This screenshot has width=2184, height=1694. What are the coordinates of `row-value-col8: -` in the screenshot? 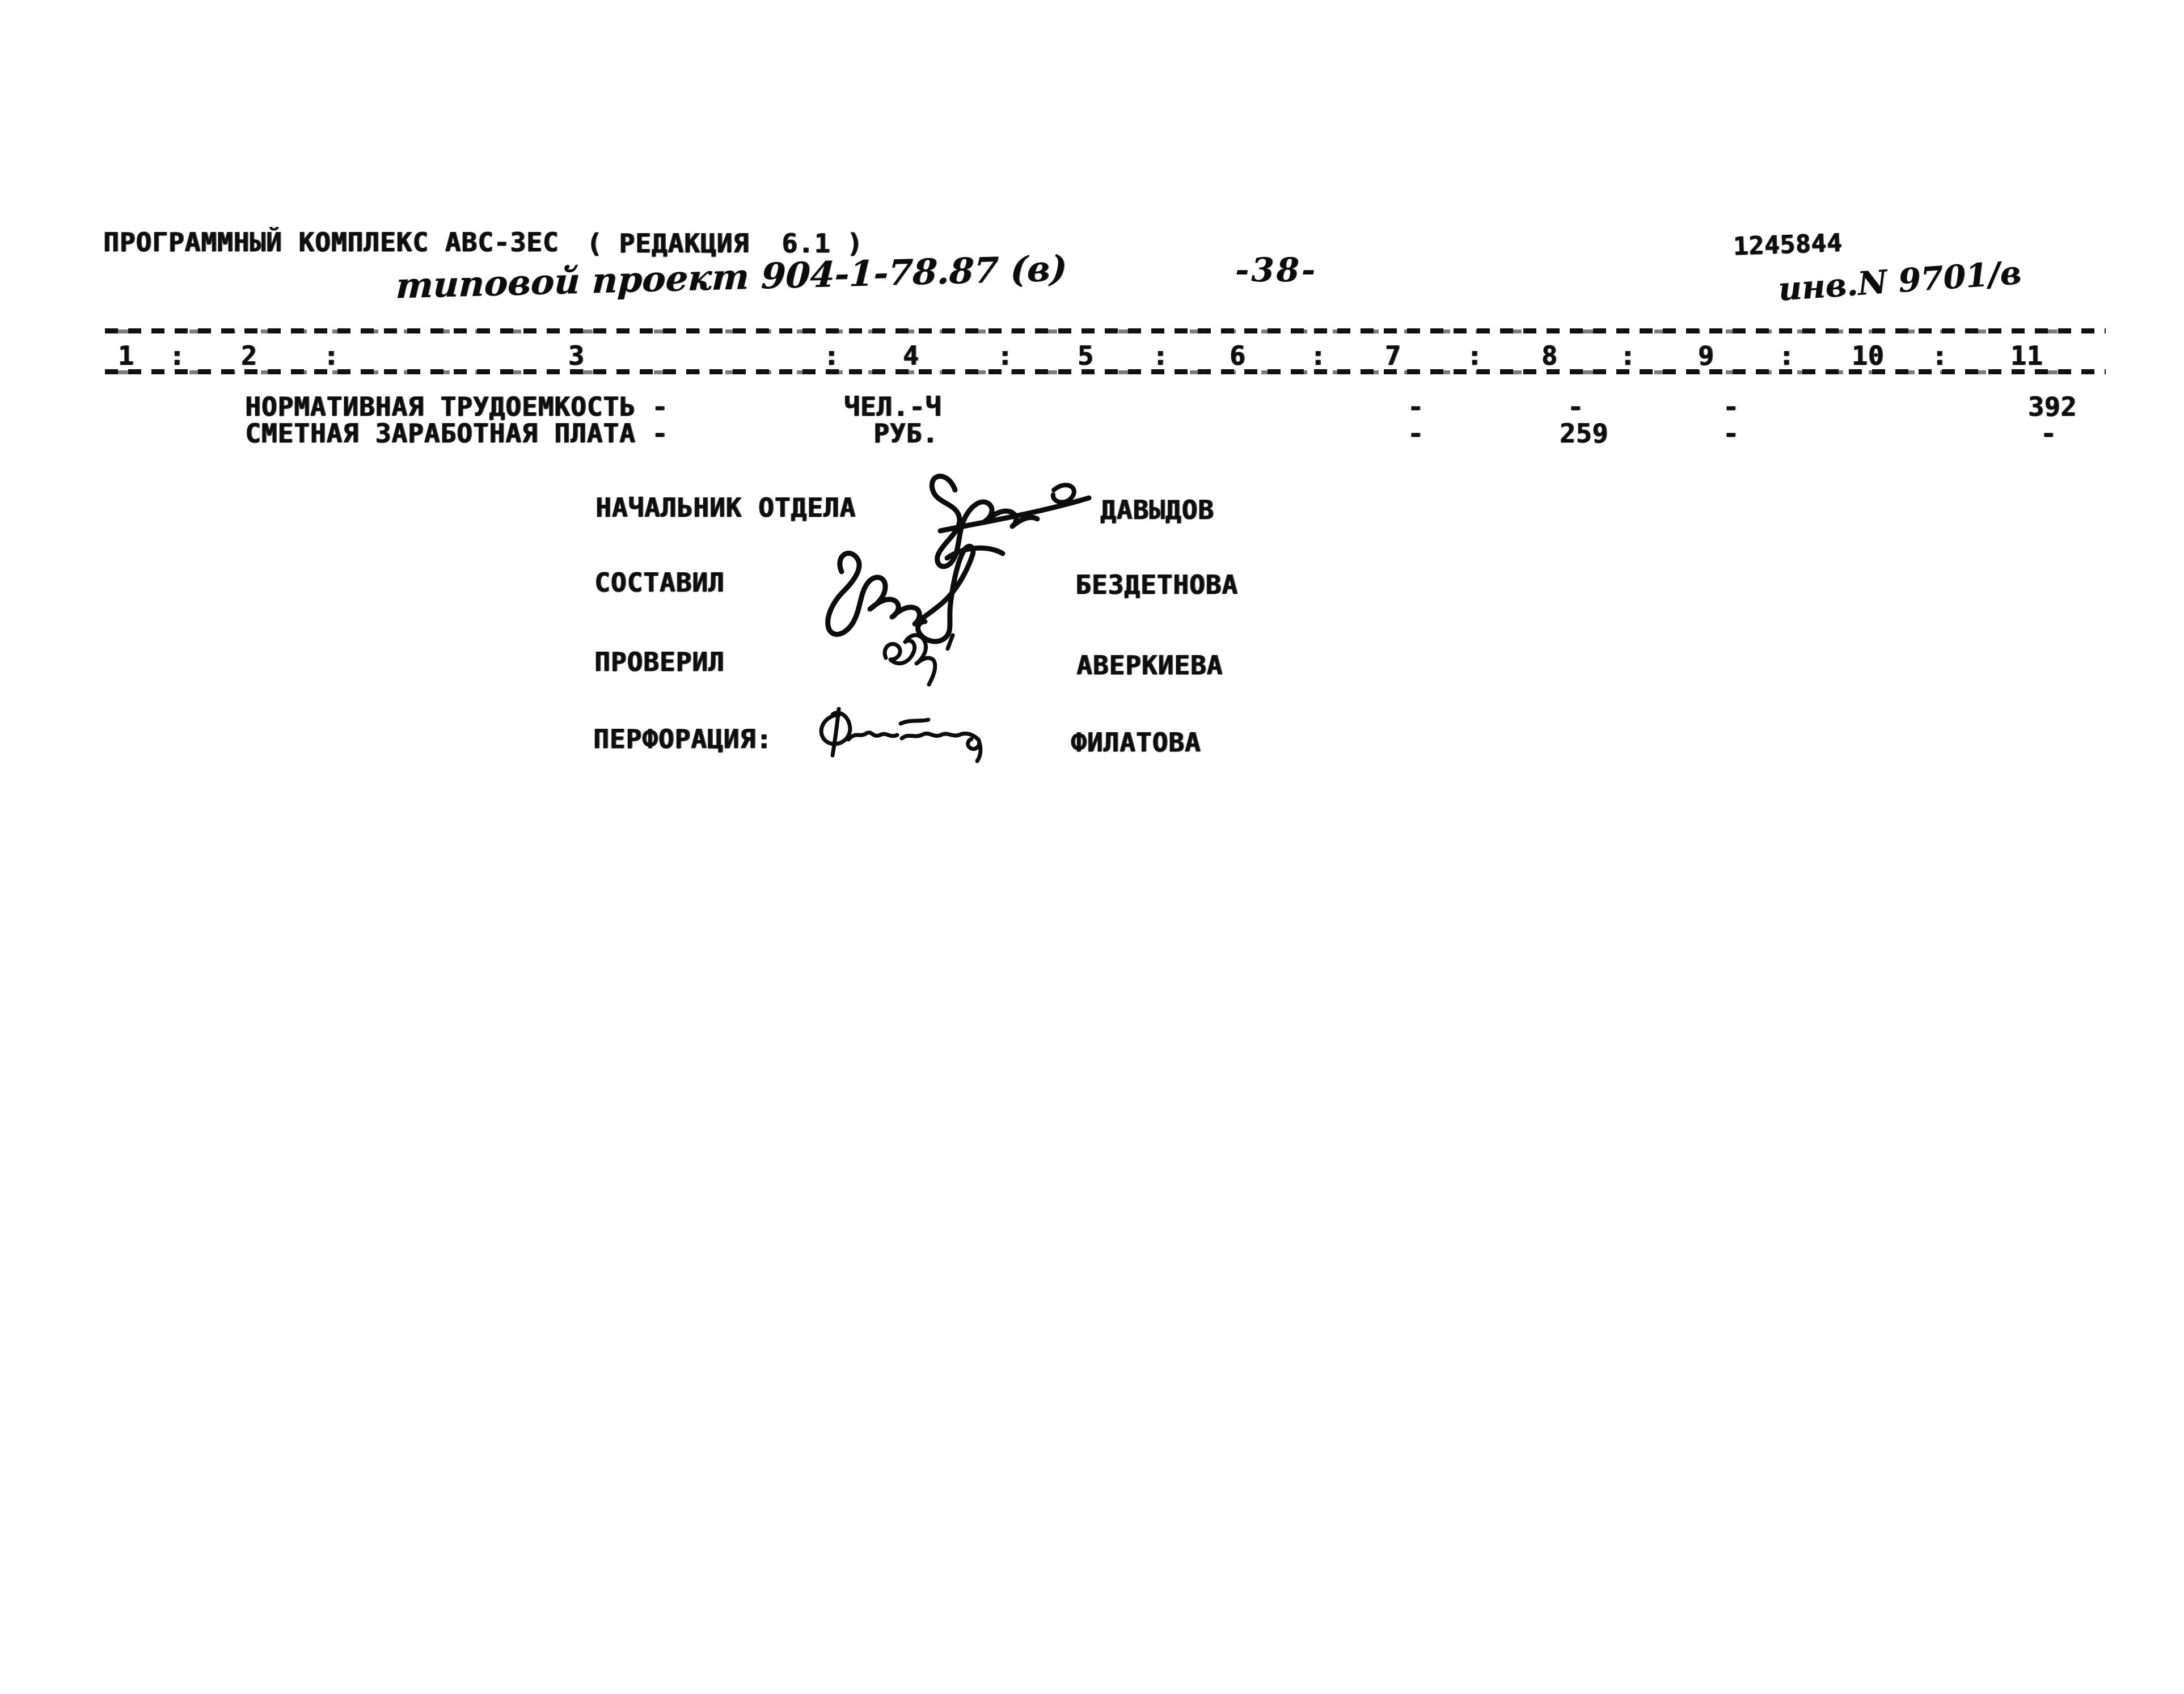 It's located at (1576, 406).